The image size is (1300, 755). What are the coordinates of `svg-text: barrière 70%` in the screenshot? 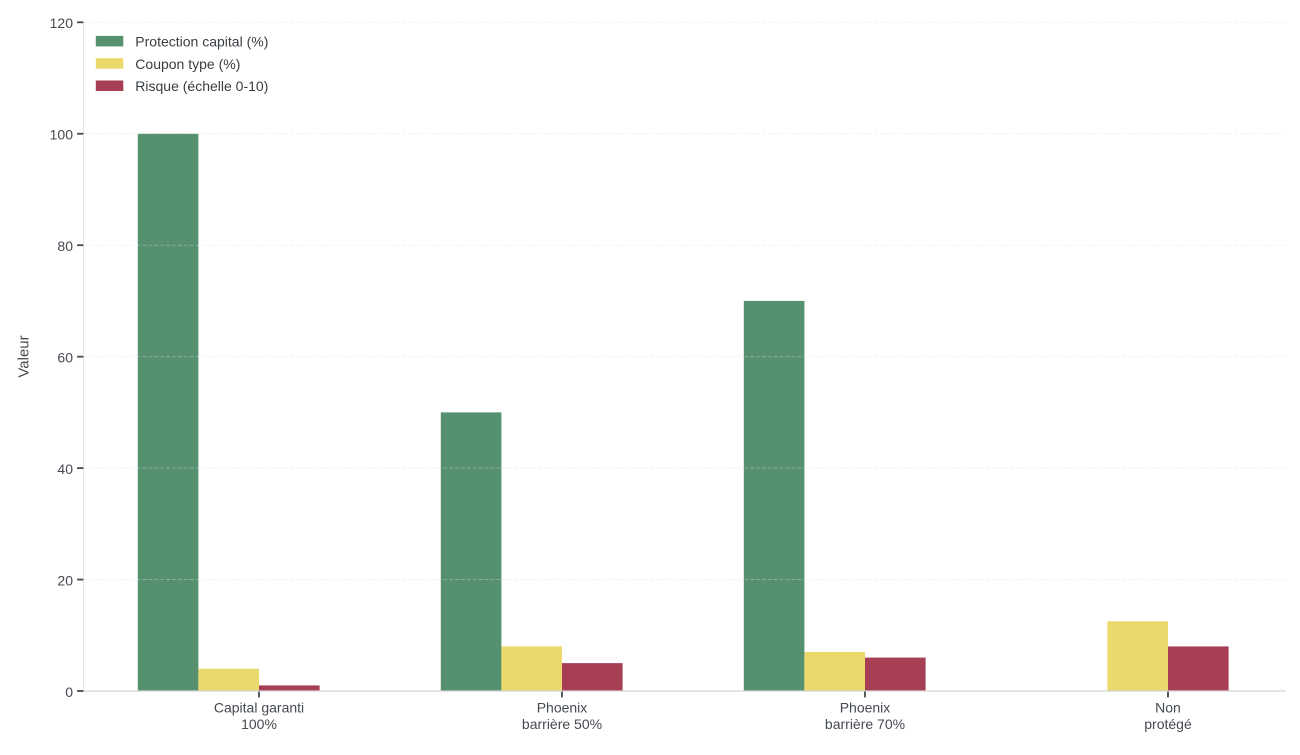 It's located at (865, 724).